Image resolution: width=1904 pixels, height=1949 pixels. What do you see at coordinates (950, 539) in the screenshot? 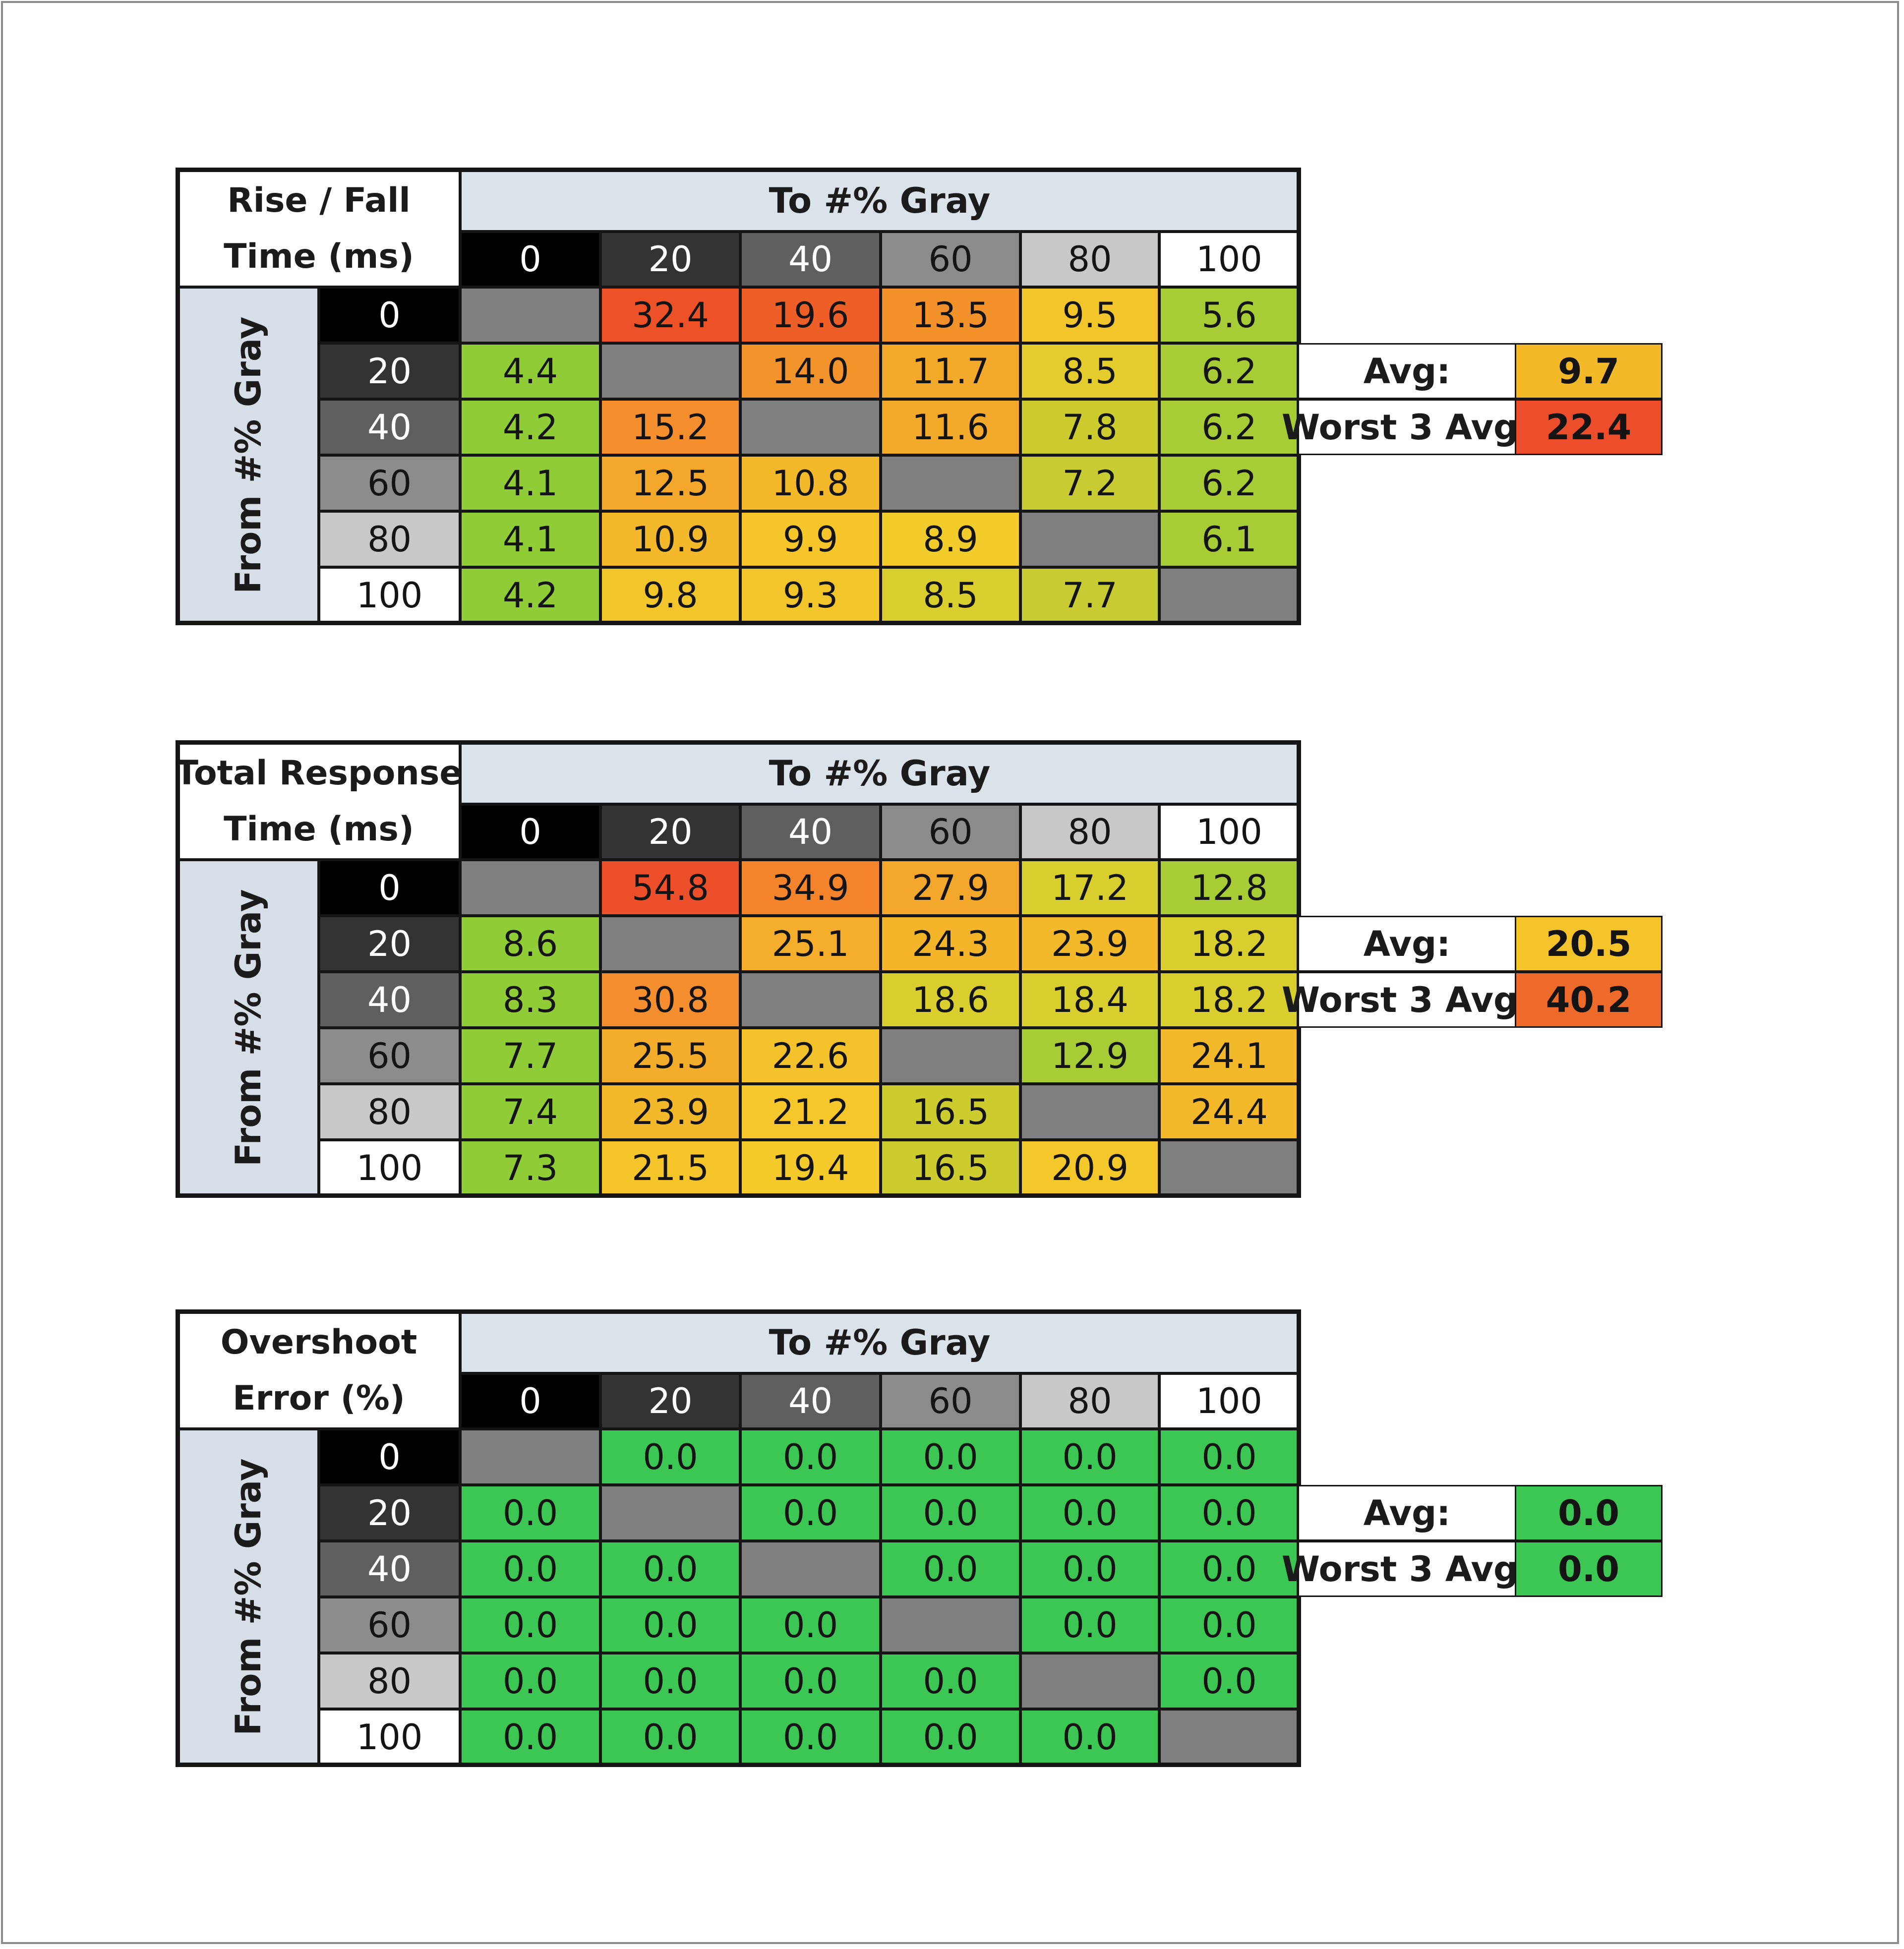
I see `heatmap-cell: 8.9` at bounding box center [950, 539].